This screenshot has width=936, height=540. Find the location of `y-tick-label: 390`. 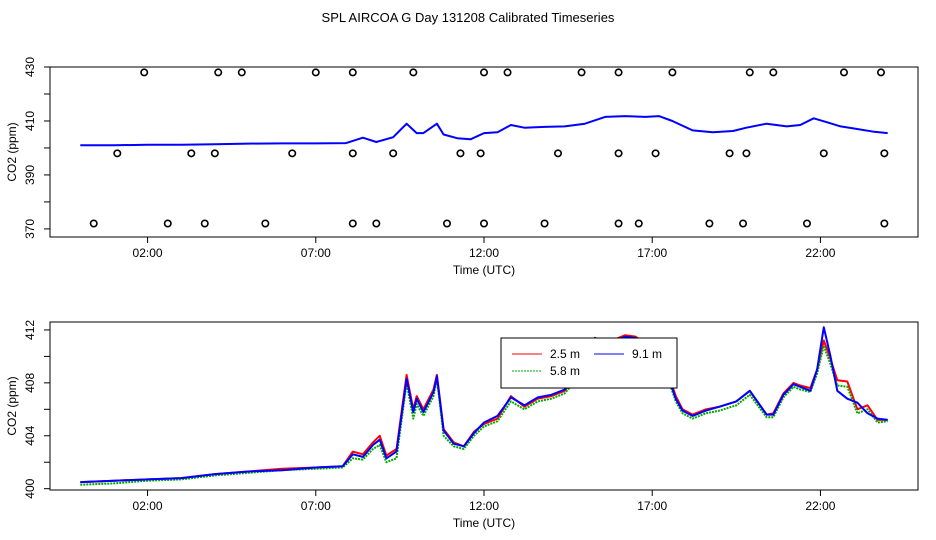

y-tick-label: 390 is located at coordinates (30, 175).